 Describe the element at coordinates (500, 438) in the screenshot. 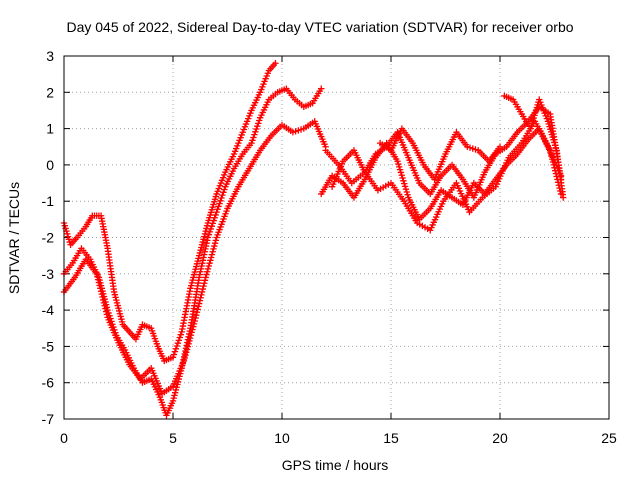

I see `x-tick-label: 20` at that location.